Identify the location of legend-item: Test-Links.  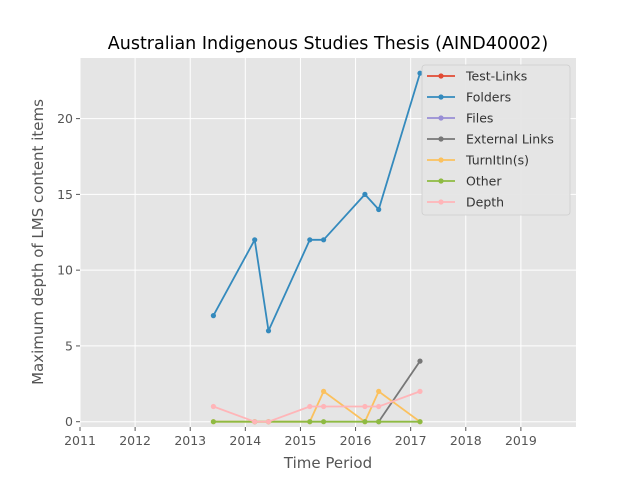
(477, 76).